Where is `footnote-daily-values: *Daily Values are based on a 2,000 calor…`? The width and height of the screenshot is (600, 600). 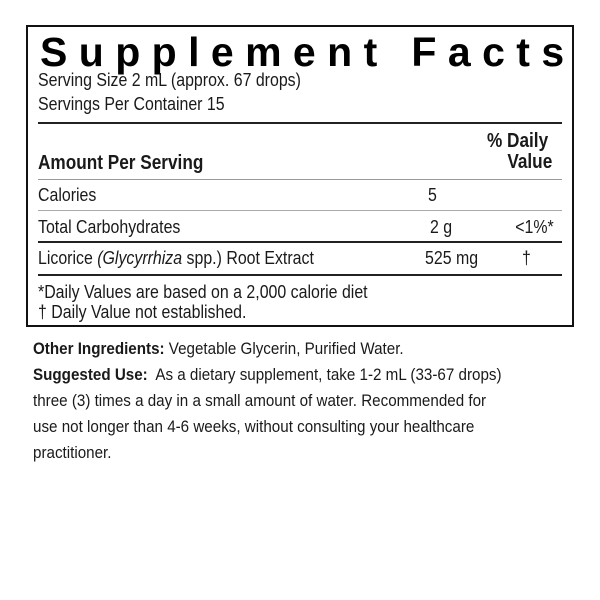
footnote-daily-values: *Daily Values are based on a 2,000 calor… is located at coordinates (203, 291).